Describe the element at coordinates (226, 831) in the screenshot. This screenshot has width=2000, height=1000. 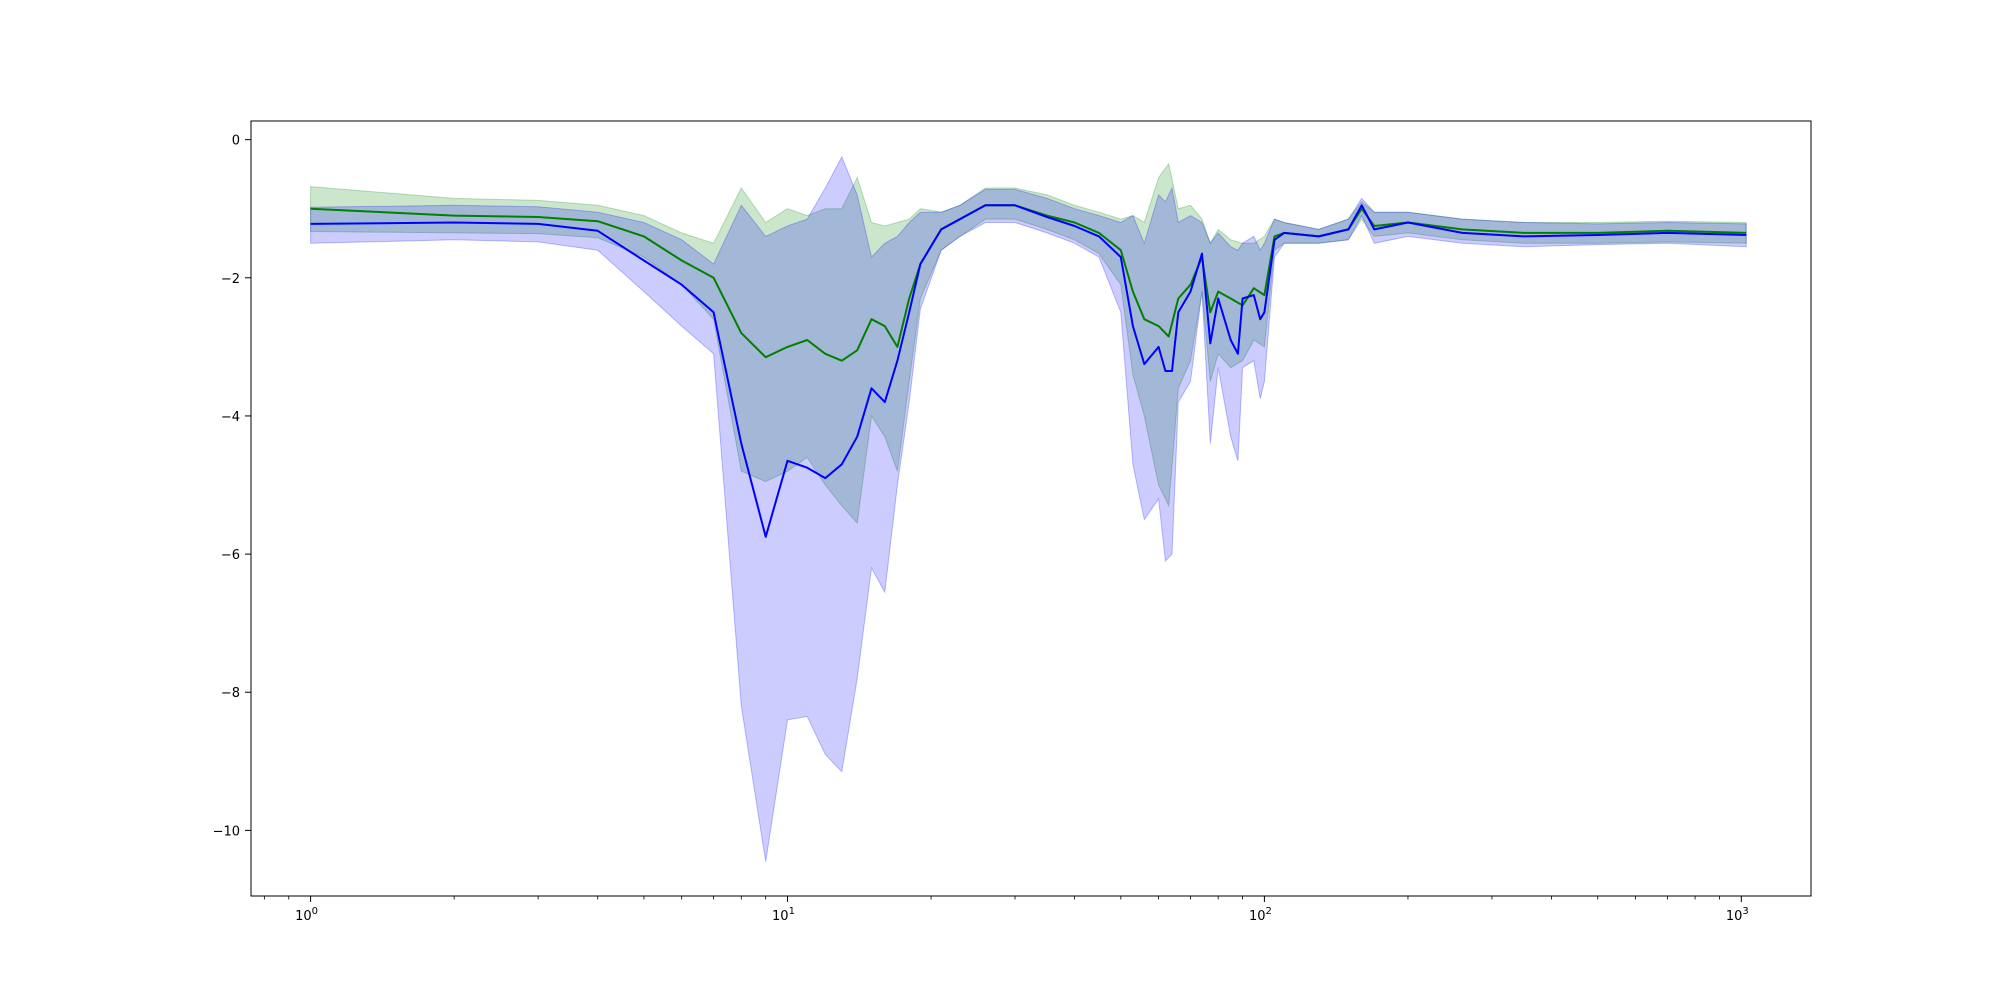
I see `y-tick-label: −10` at that location.